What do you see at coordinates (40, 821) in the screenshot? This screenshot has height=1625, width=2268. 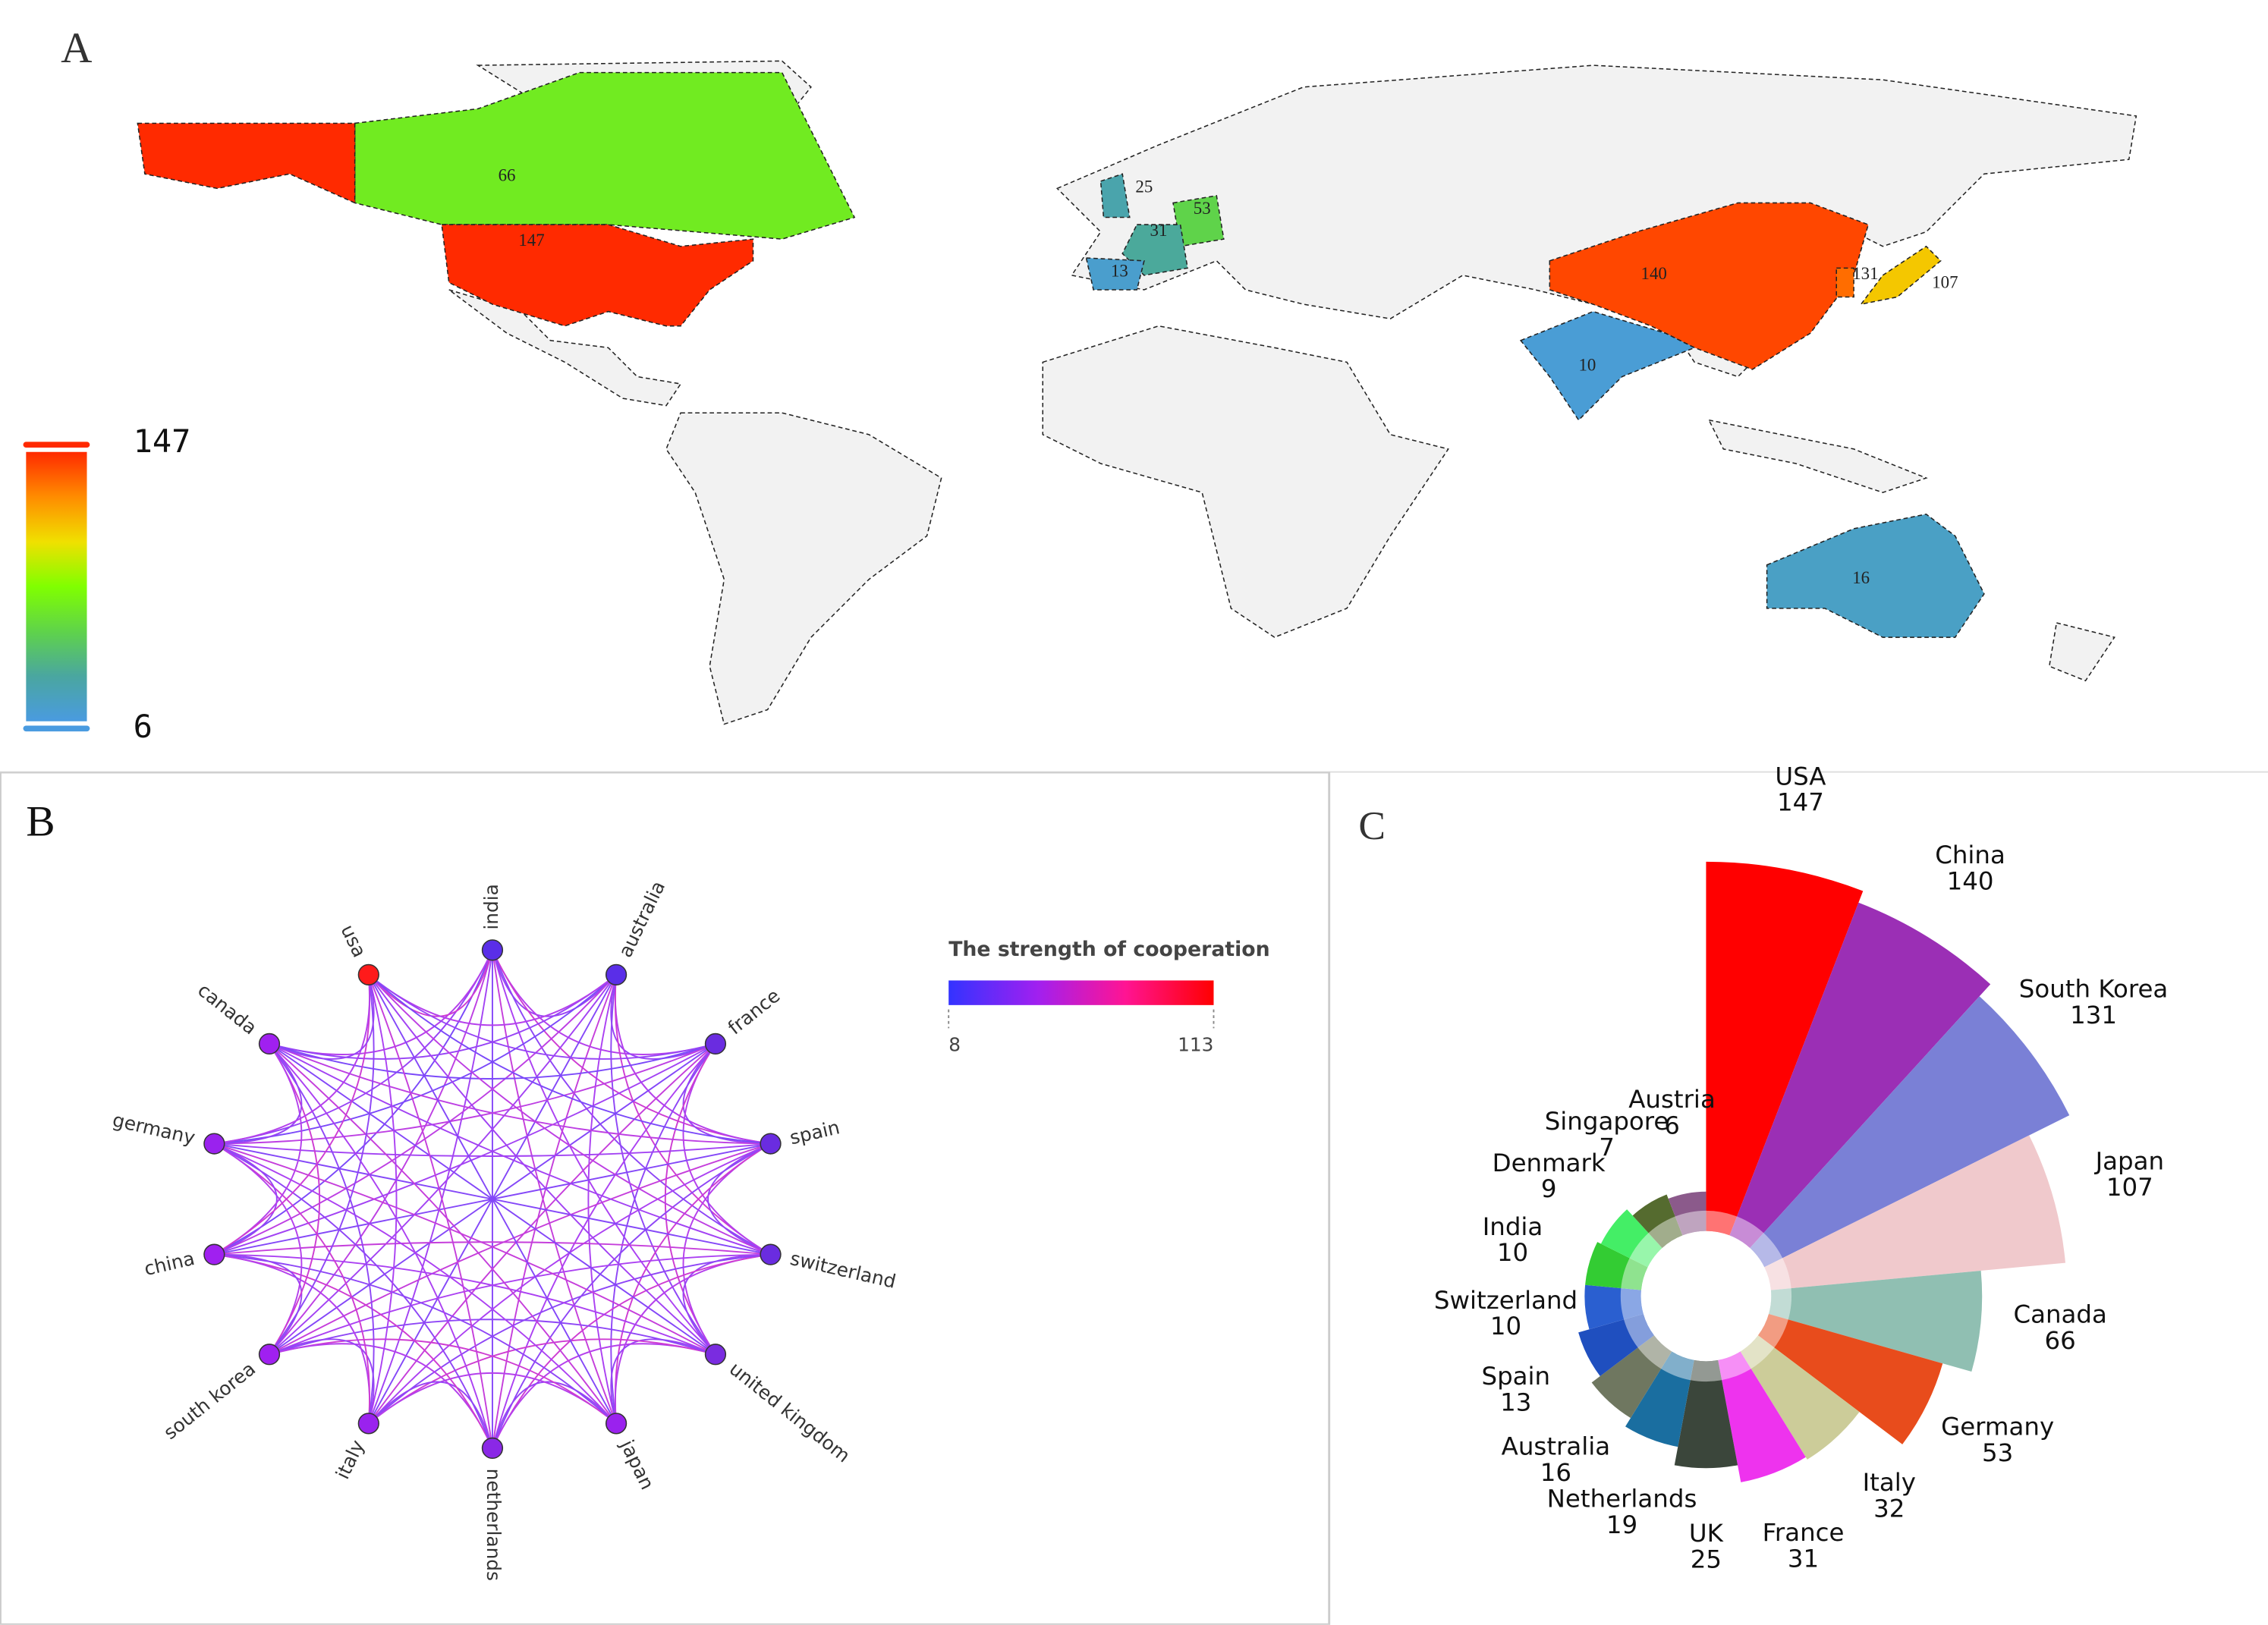 I see `panel-label: B` at bounding box center [40, 821].